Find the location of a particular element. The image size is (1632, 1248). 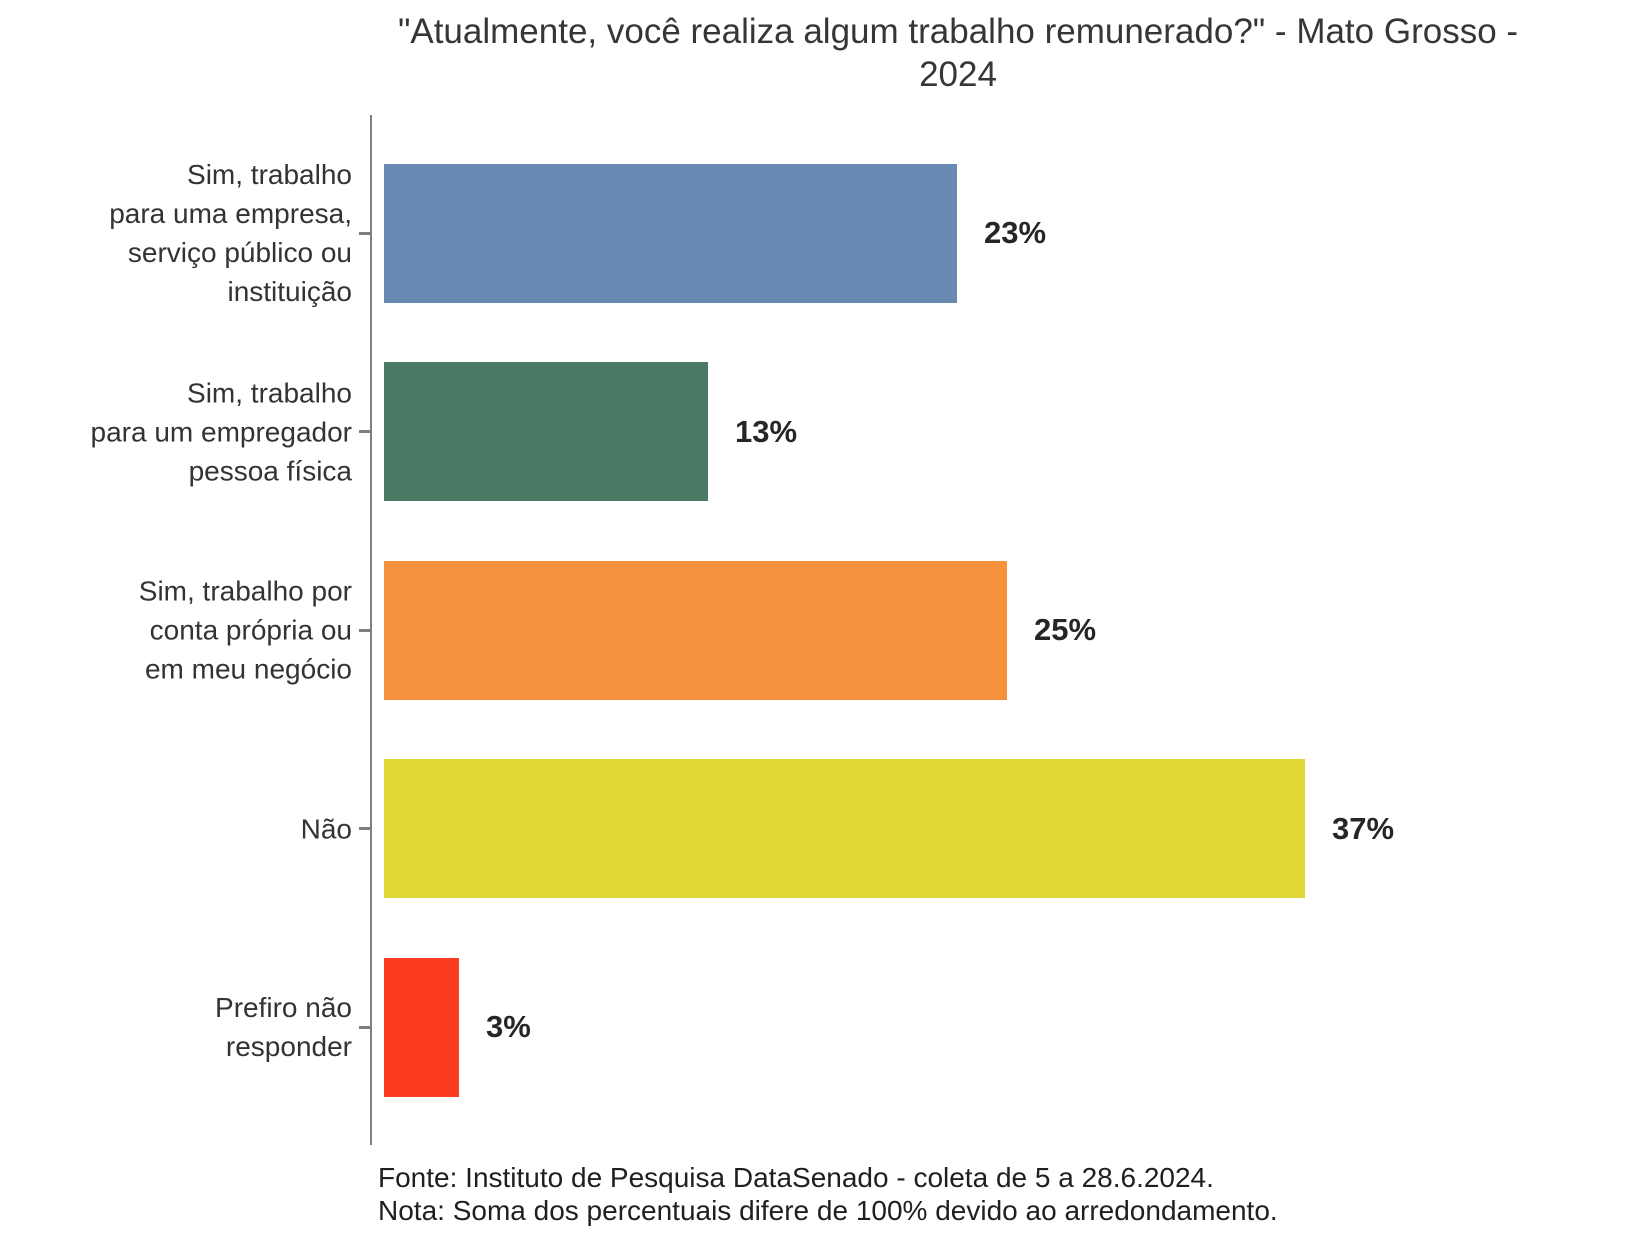

value-label: 37% is located at coordinates (1363, 828).